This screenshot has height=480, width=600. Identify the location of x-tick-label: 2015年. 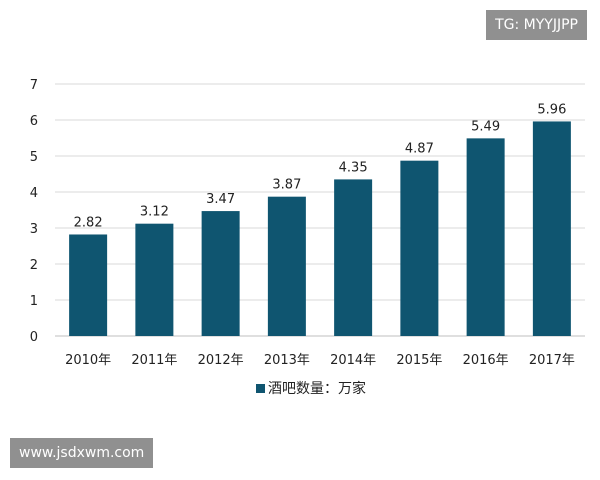
(419, 360).